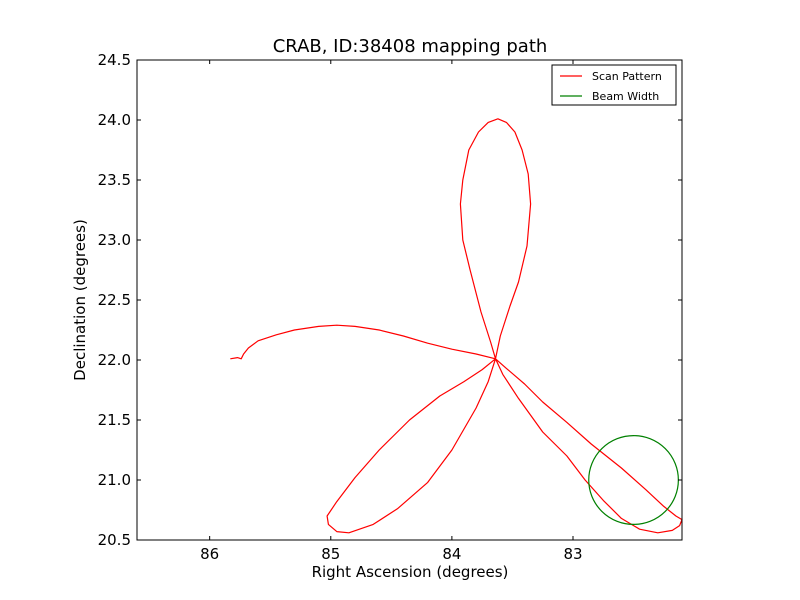 The image size is (800, 600). What do you see at coordinates (114, 120) in the screenshot?
I see `y-tick-label: 24.0` at bounding box center [114, 120].